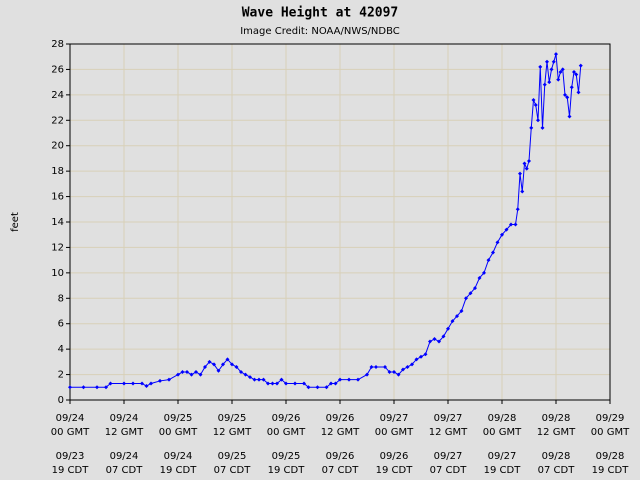  Describe the element at coordinates (61, 324) in the screenshot. I see `y-tick-label: 6` at that location.